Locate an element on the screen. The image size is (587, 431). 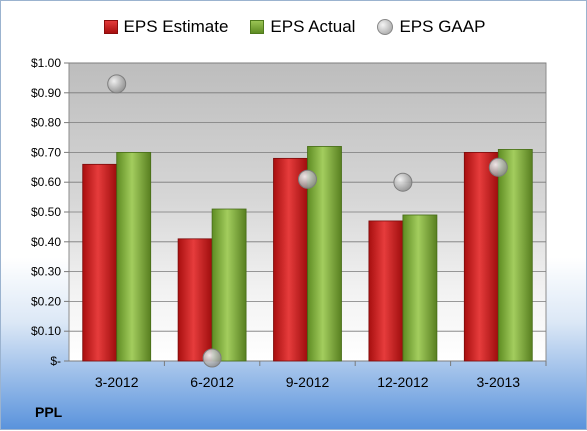
actual-swatch is located at coordinates (257, 27).